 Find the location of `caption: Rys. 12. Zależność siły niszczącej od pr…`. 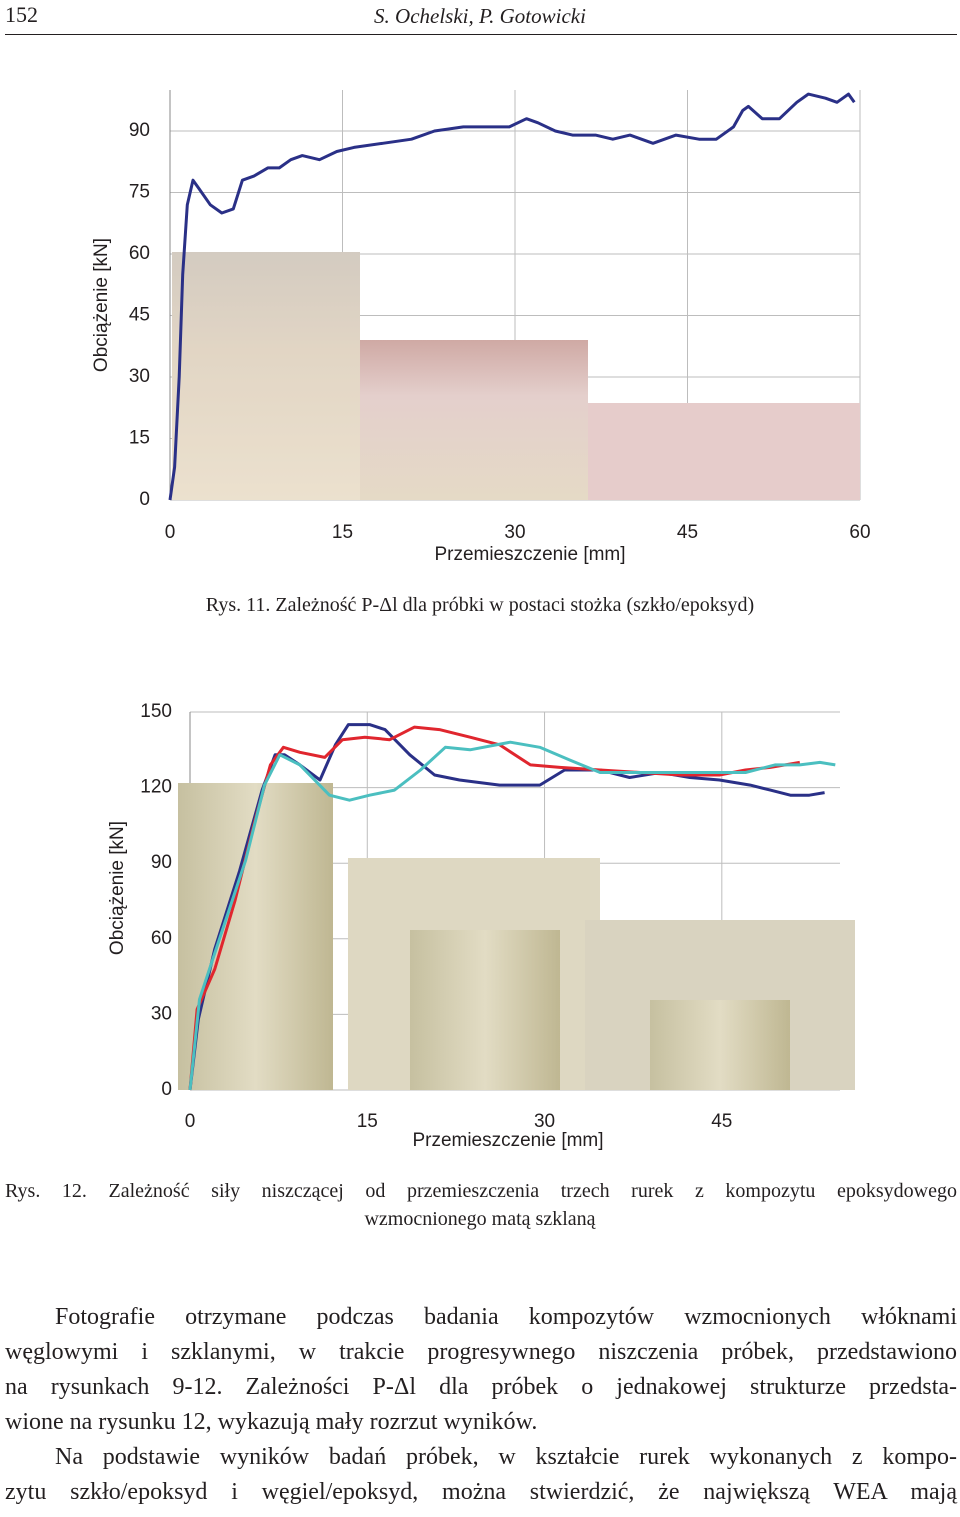

caption: Rys. 12. Zależność siły niszczącej od pr… is located at coordinates (481, 1191).